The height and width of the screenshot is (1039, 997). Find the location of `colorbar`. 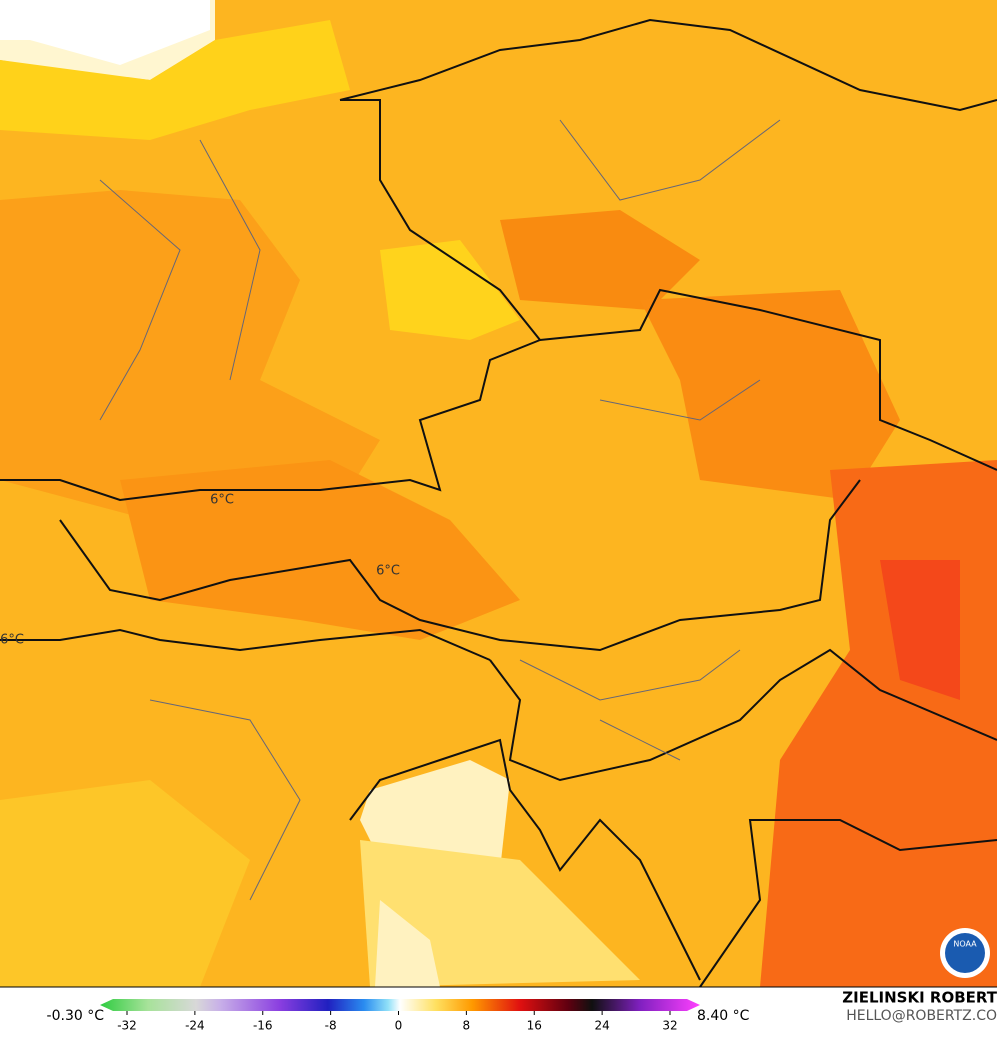

colorbar is located at coordinates (400, 1005).